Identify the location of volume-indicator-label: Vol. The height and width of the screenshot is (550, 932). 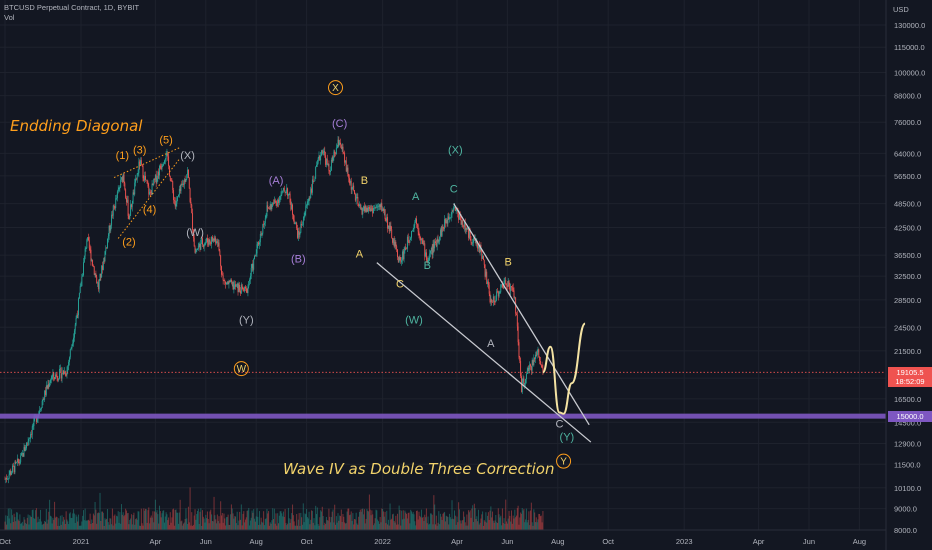
(9, 17).